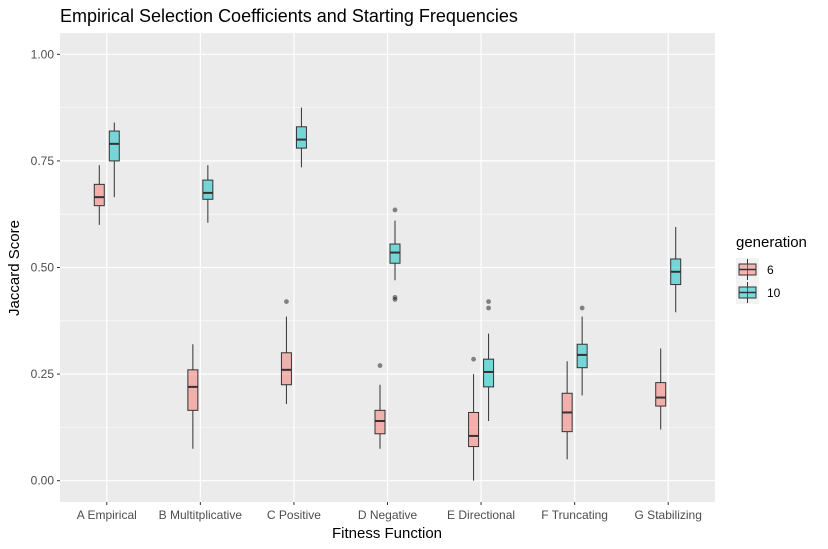 The width and height of the screenshot is (828, 549). Describe the element at coordinates (107, 515) in the screenshot. I see `x-tick-label: A Empirical` at that location.